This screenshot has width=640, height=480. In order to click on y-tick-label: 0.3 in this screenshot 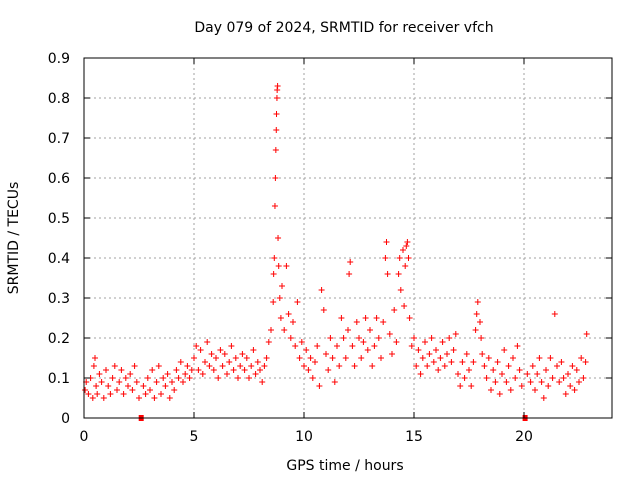, I will do `click(59, 299)`.